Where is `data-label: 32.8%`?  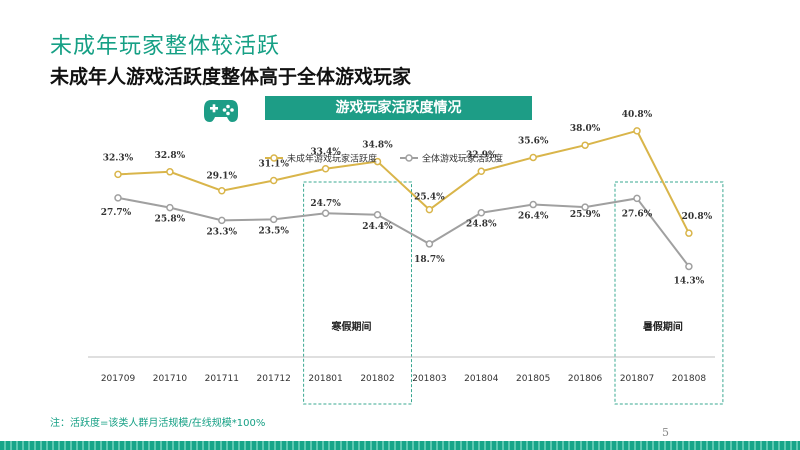 data-label: 32.8% is located at coordinates (170, 156).